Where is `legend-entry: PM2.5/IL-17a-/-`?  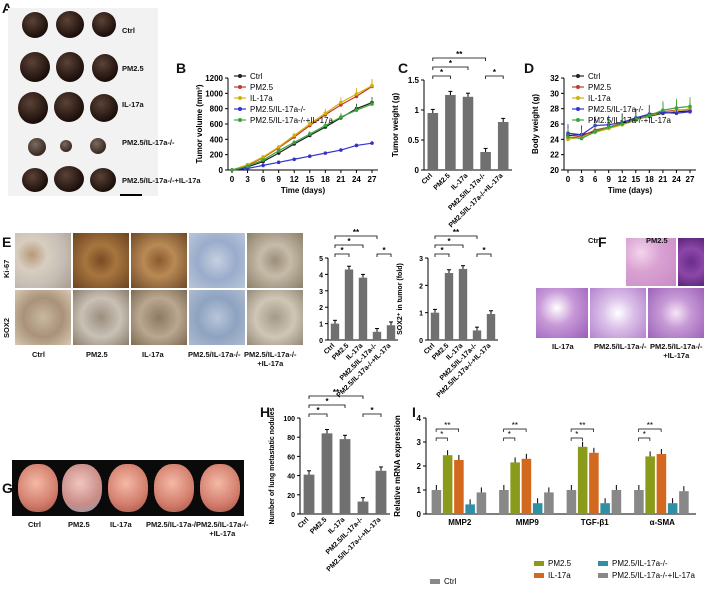 legend-entry: PM2.5/IL-17a-/- is located at coordinates (616, 109).